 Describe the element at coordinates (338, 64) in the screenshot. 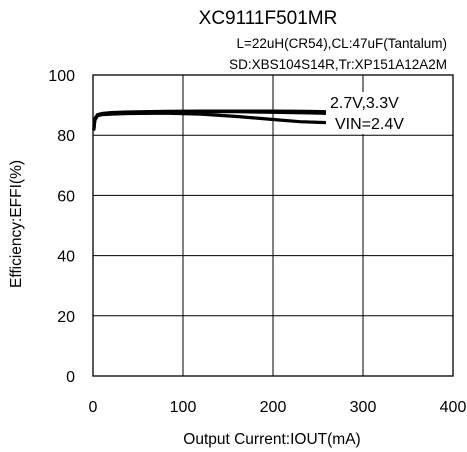

I see `chart-subtitle-line-2: SD:XBS104S14R,Tr:XP151A12A2M` at that location.